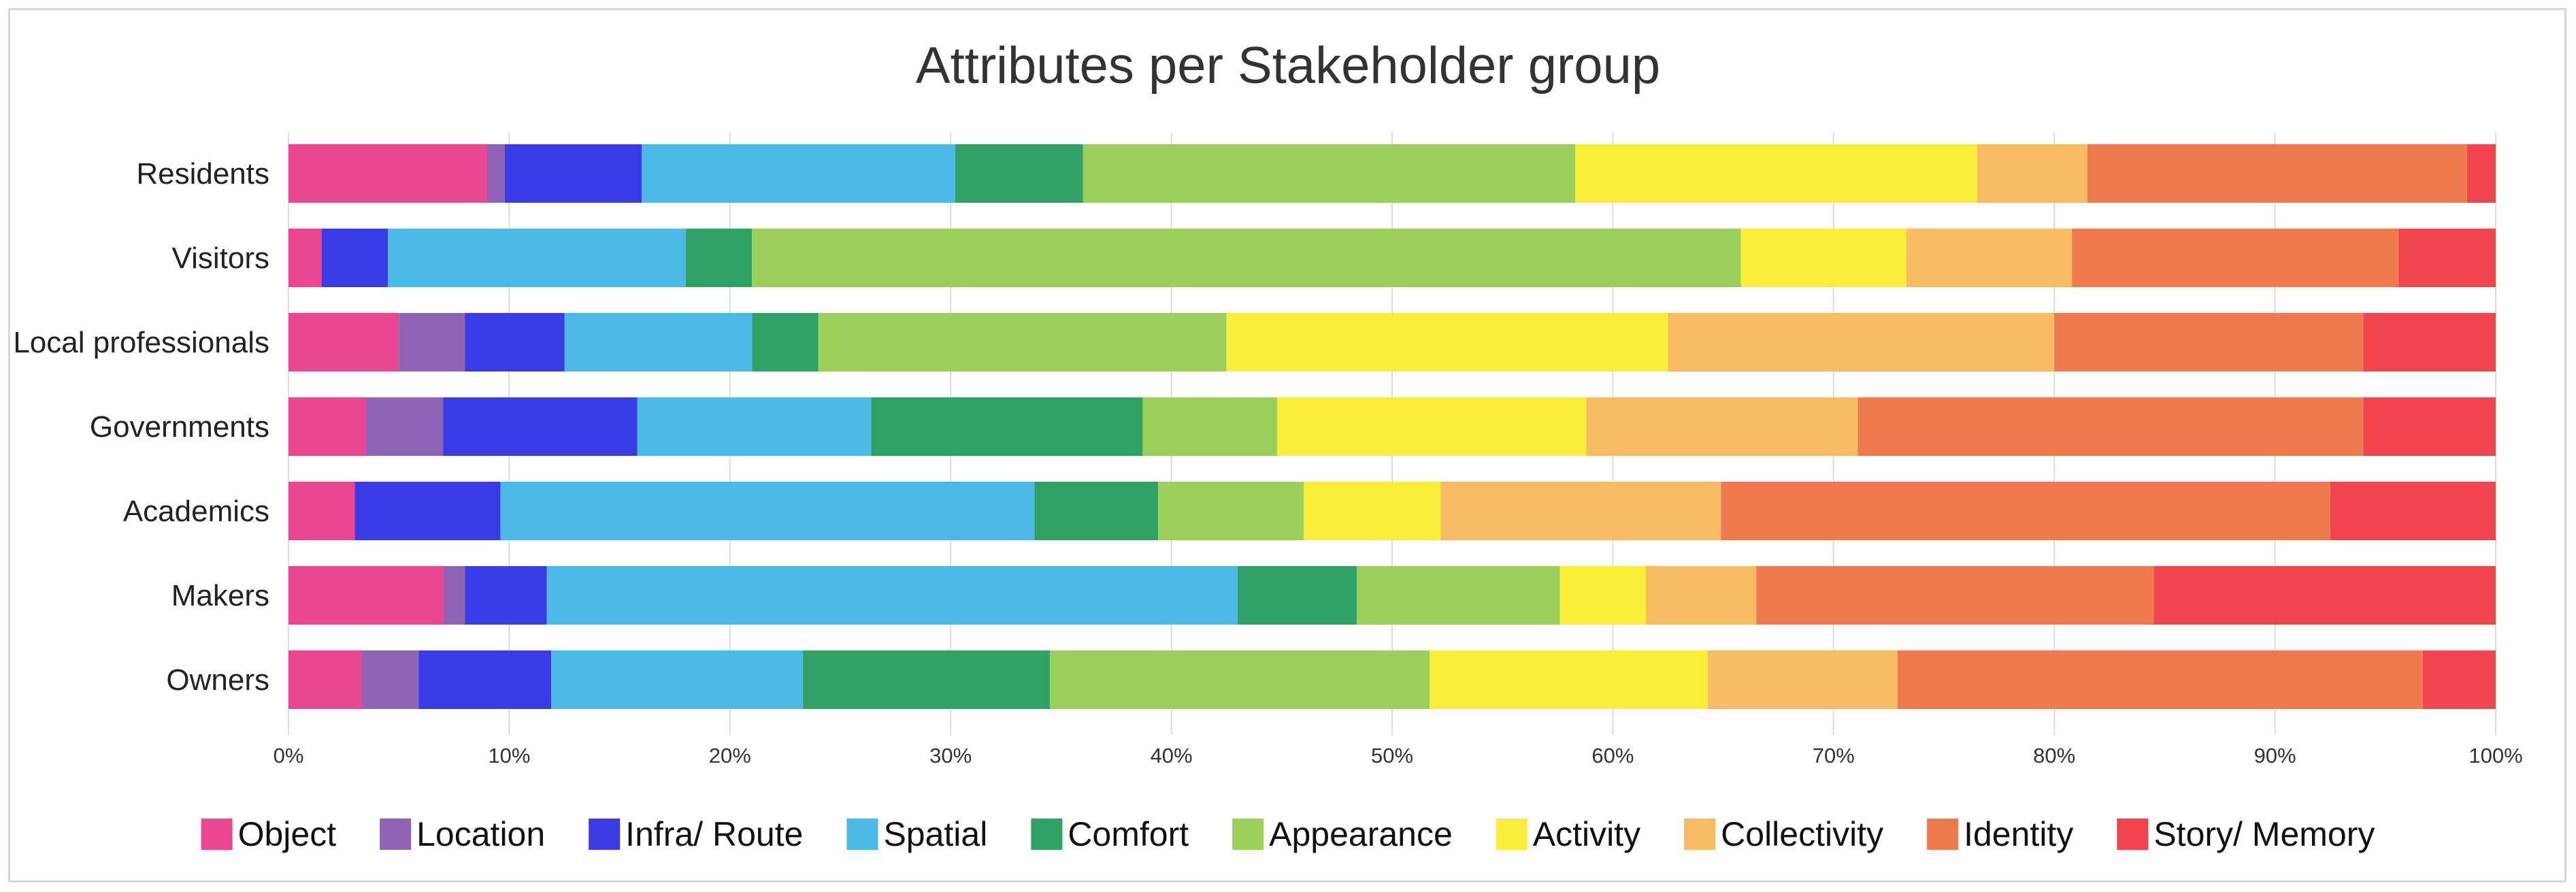 The height and width of the screenshot is (892, 2576). Describe the element at coordinates (1288, 66) in the screenshot. I see `chart-title: Attributes per Stakeholder group` at that location.